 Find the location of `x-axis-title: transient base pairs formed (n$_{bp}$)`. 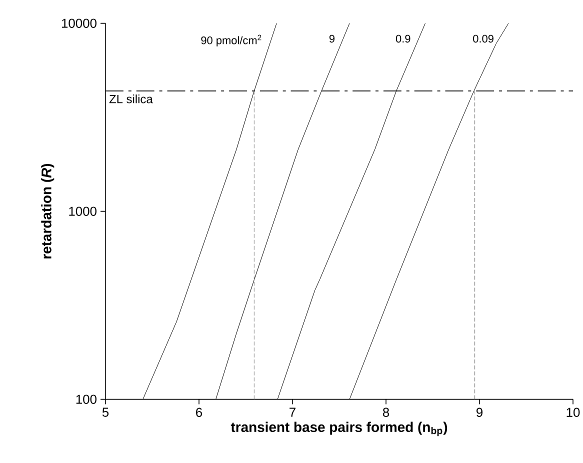

x-axis-title: transient base pairs formed (n$_{bp}$) is located at coordinates (339, 429).